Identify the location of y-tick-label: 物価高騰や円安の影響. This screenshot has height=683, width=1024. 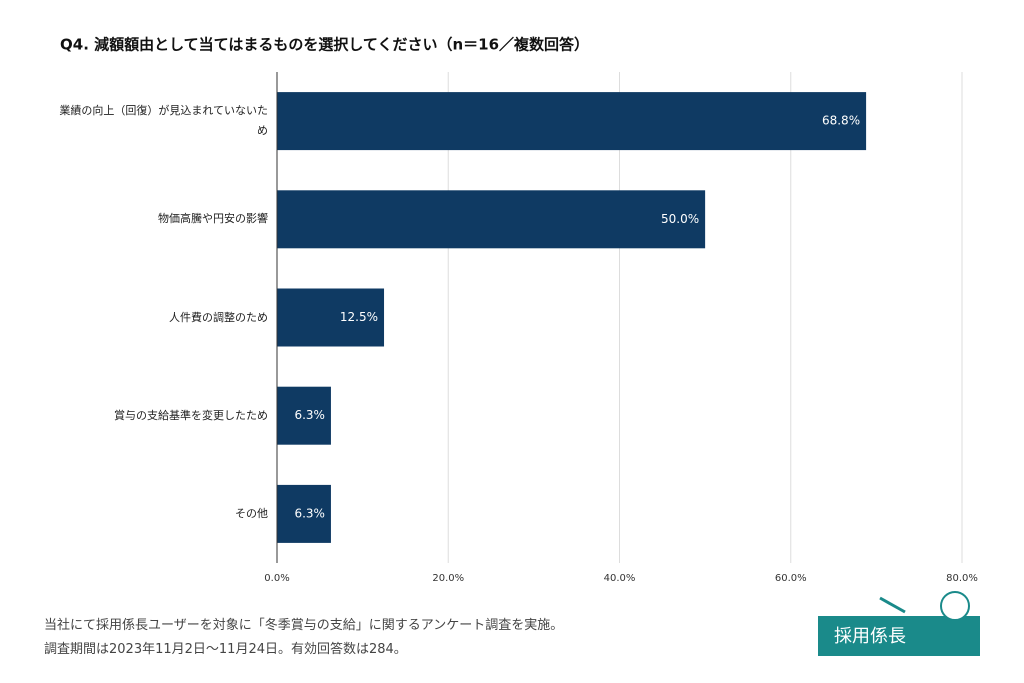
(213, 219).